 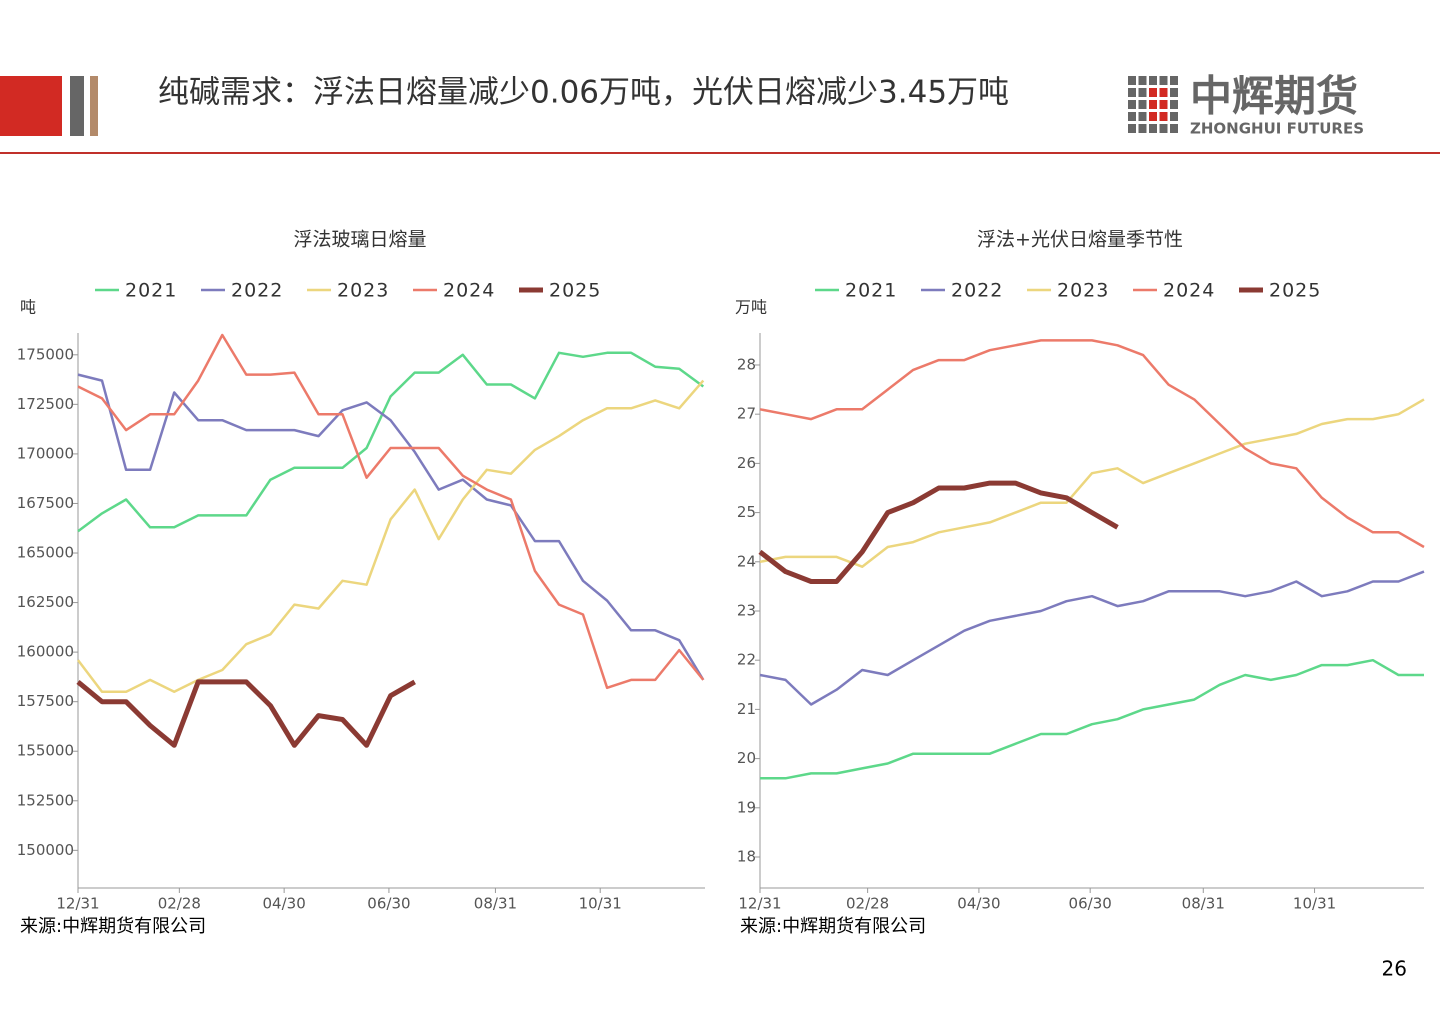 What do you see at coordinates (746, 414) in the screenshot?
I see `y-tick-label: 27` at bounding box center [746, 414].